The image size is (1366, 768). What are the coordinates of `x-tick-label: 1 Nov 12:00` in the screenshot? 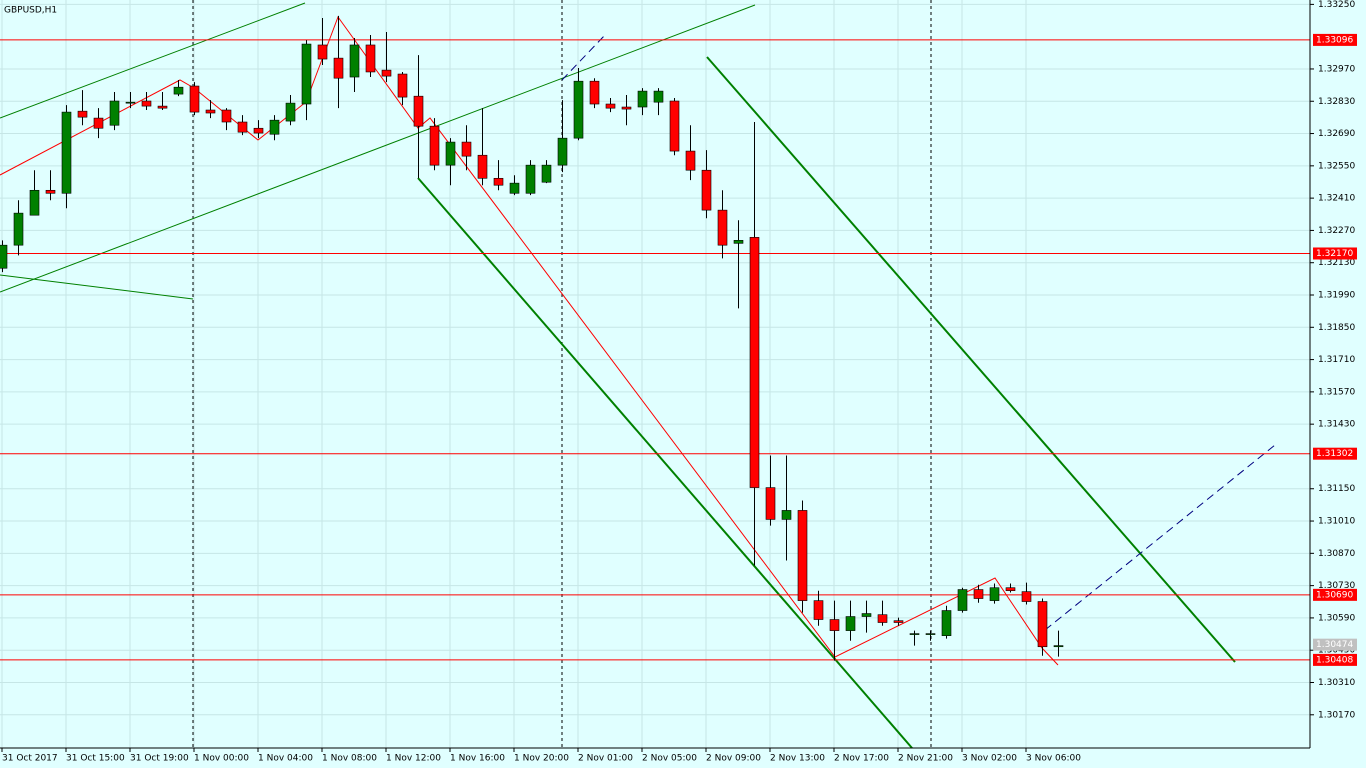 It's located at (413, 759).